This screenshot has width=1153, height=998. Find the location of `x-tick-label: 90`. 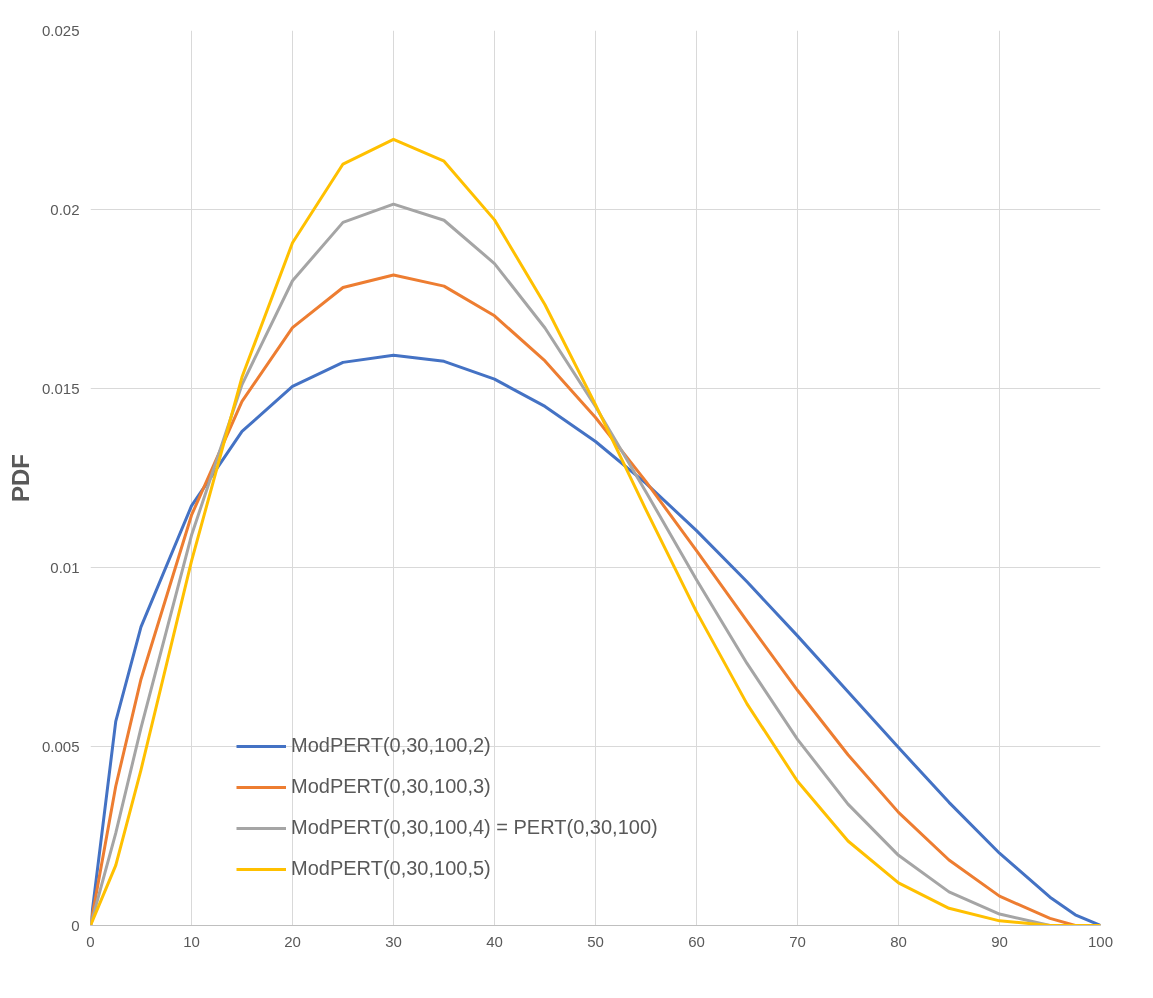

x-tick-label: 90 is located at coordinates (999, 941).